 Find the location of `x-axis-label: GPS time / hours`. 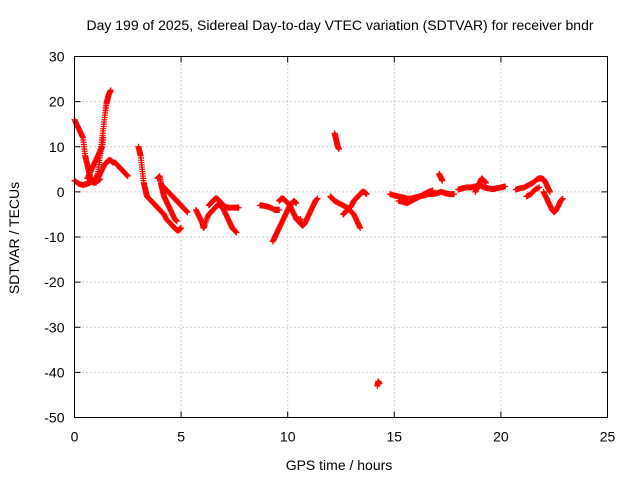

x-axis-label: GPS time / hours is located at coordinates (339, 465).